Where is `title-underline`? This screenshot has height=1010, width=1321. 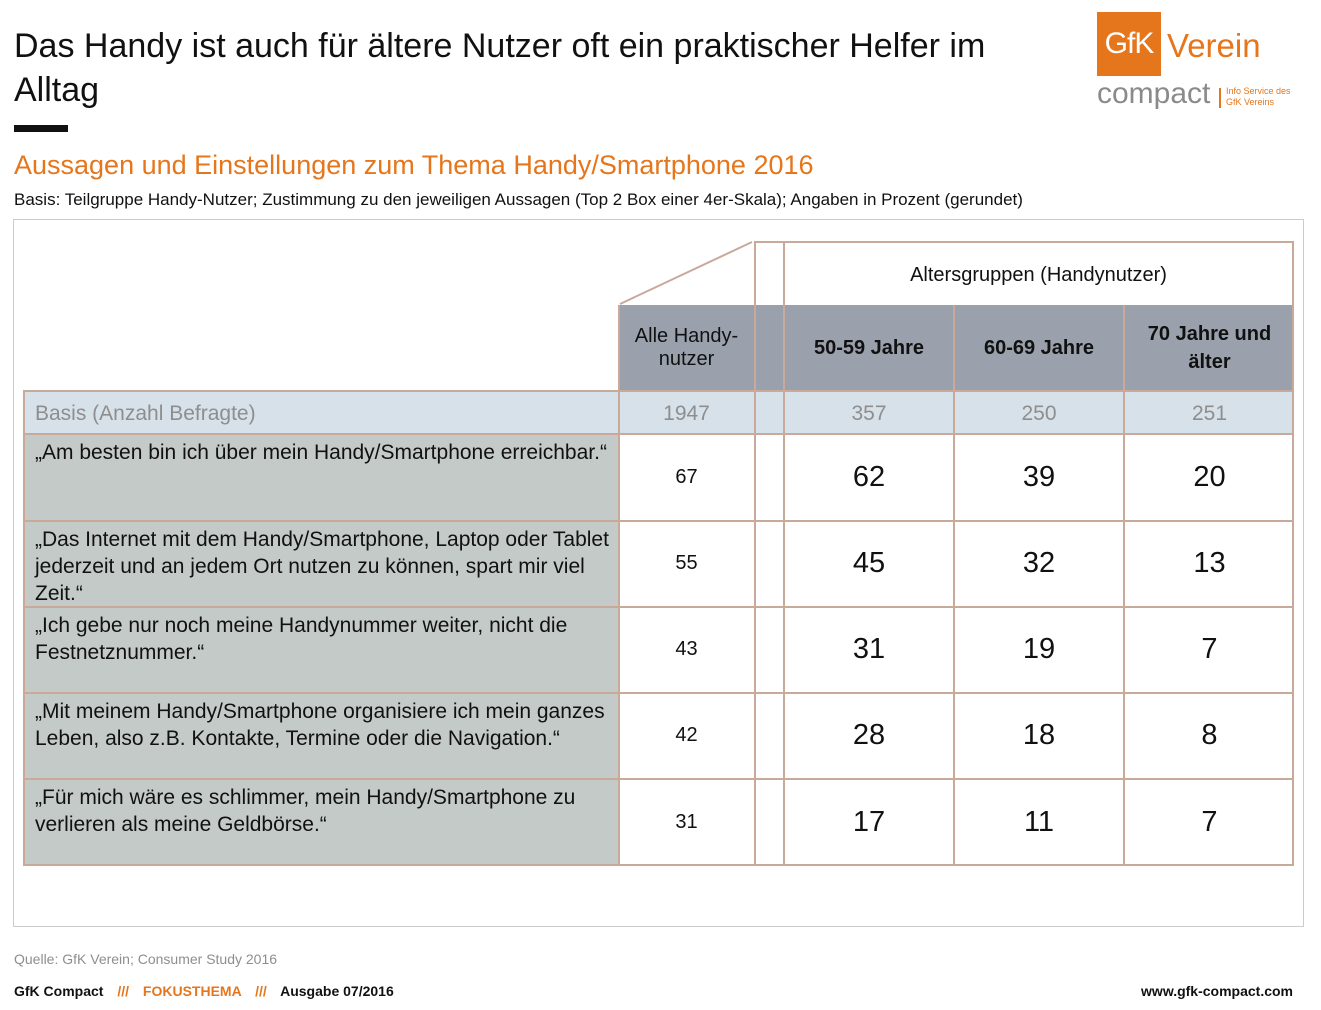
title-underline is located at coordinates (41, 128).